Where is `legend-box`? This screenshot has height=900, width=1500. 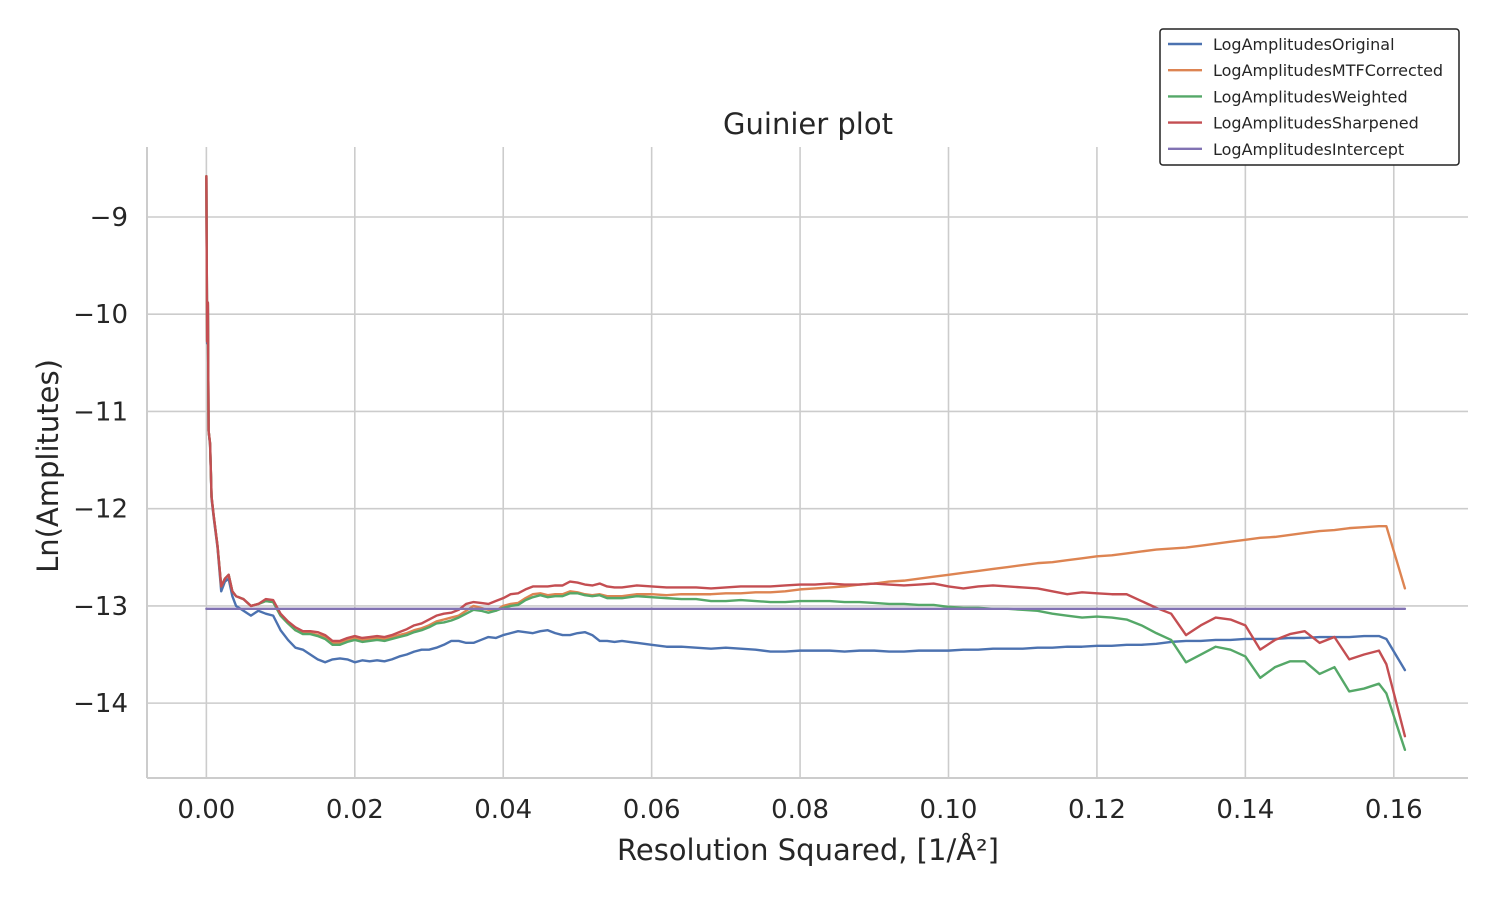
legend-box is located at coordinates (1309, 97).